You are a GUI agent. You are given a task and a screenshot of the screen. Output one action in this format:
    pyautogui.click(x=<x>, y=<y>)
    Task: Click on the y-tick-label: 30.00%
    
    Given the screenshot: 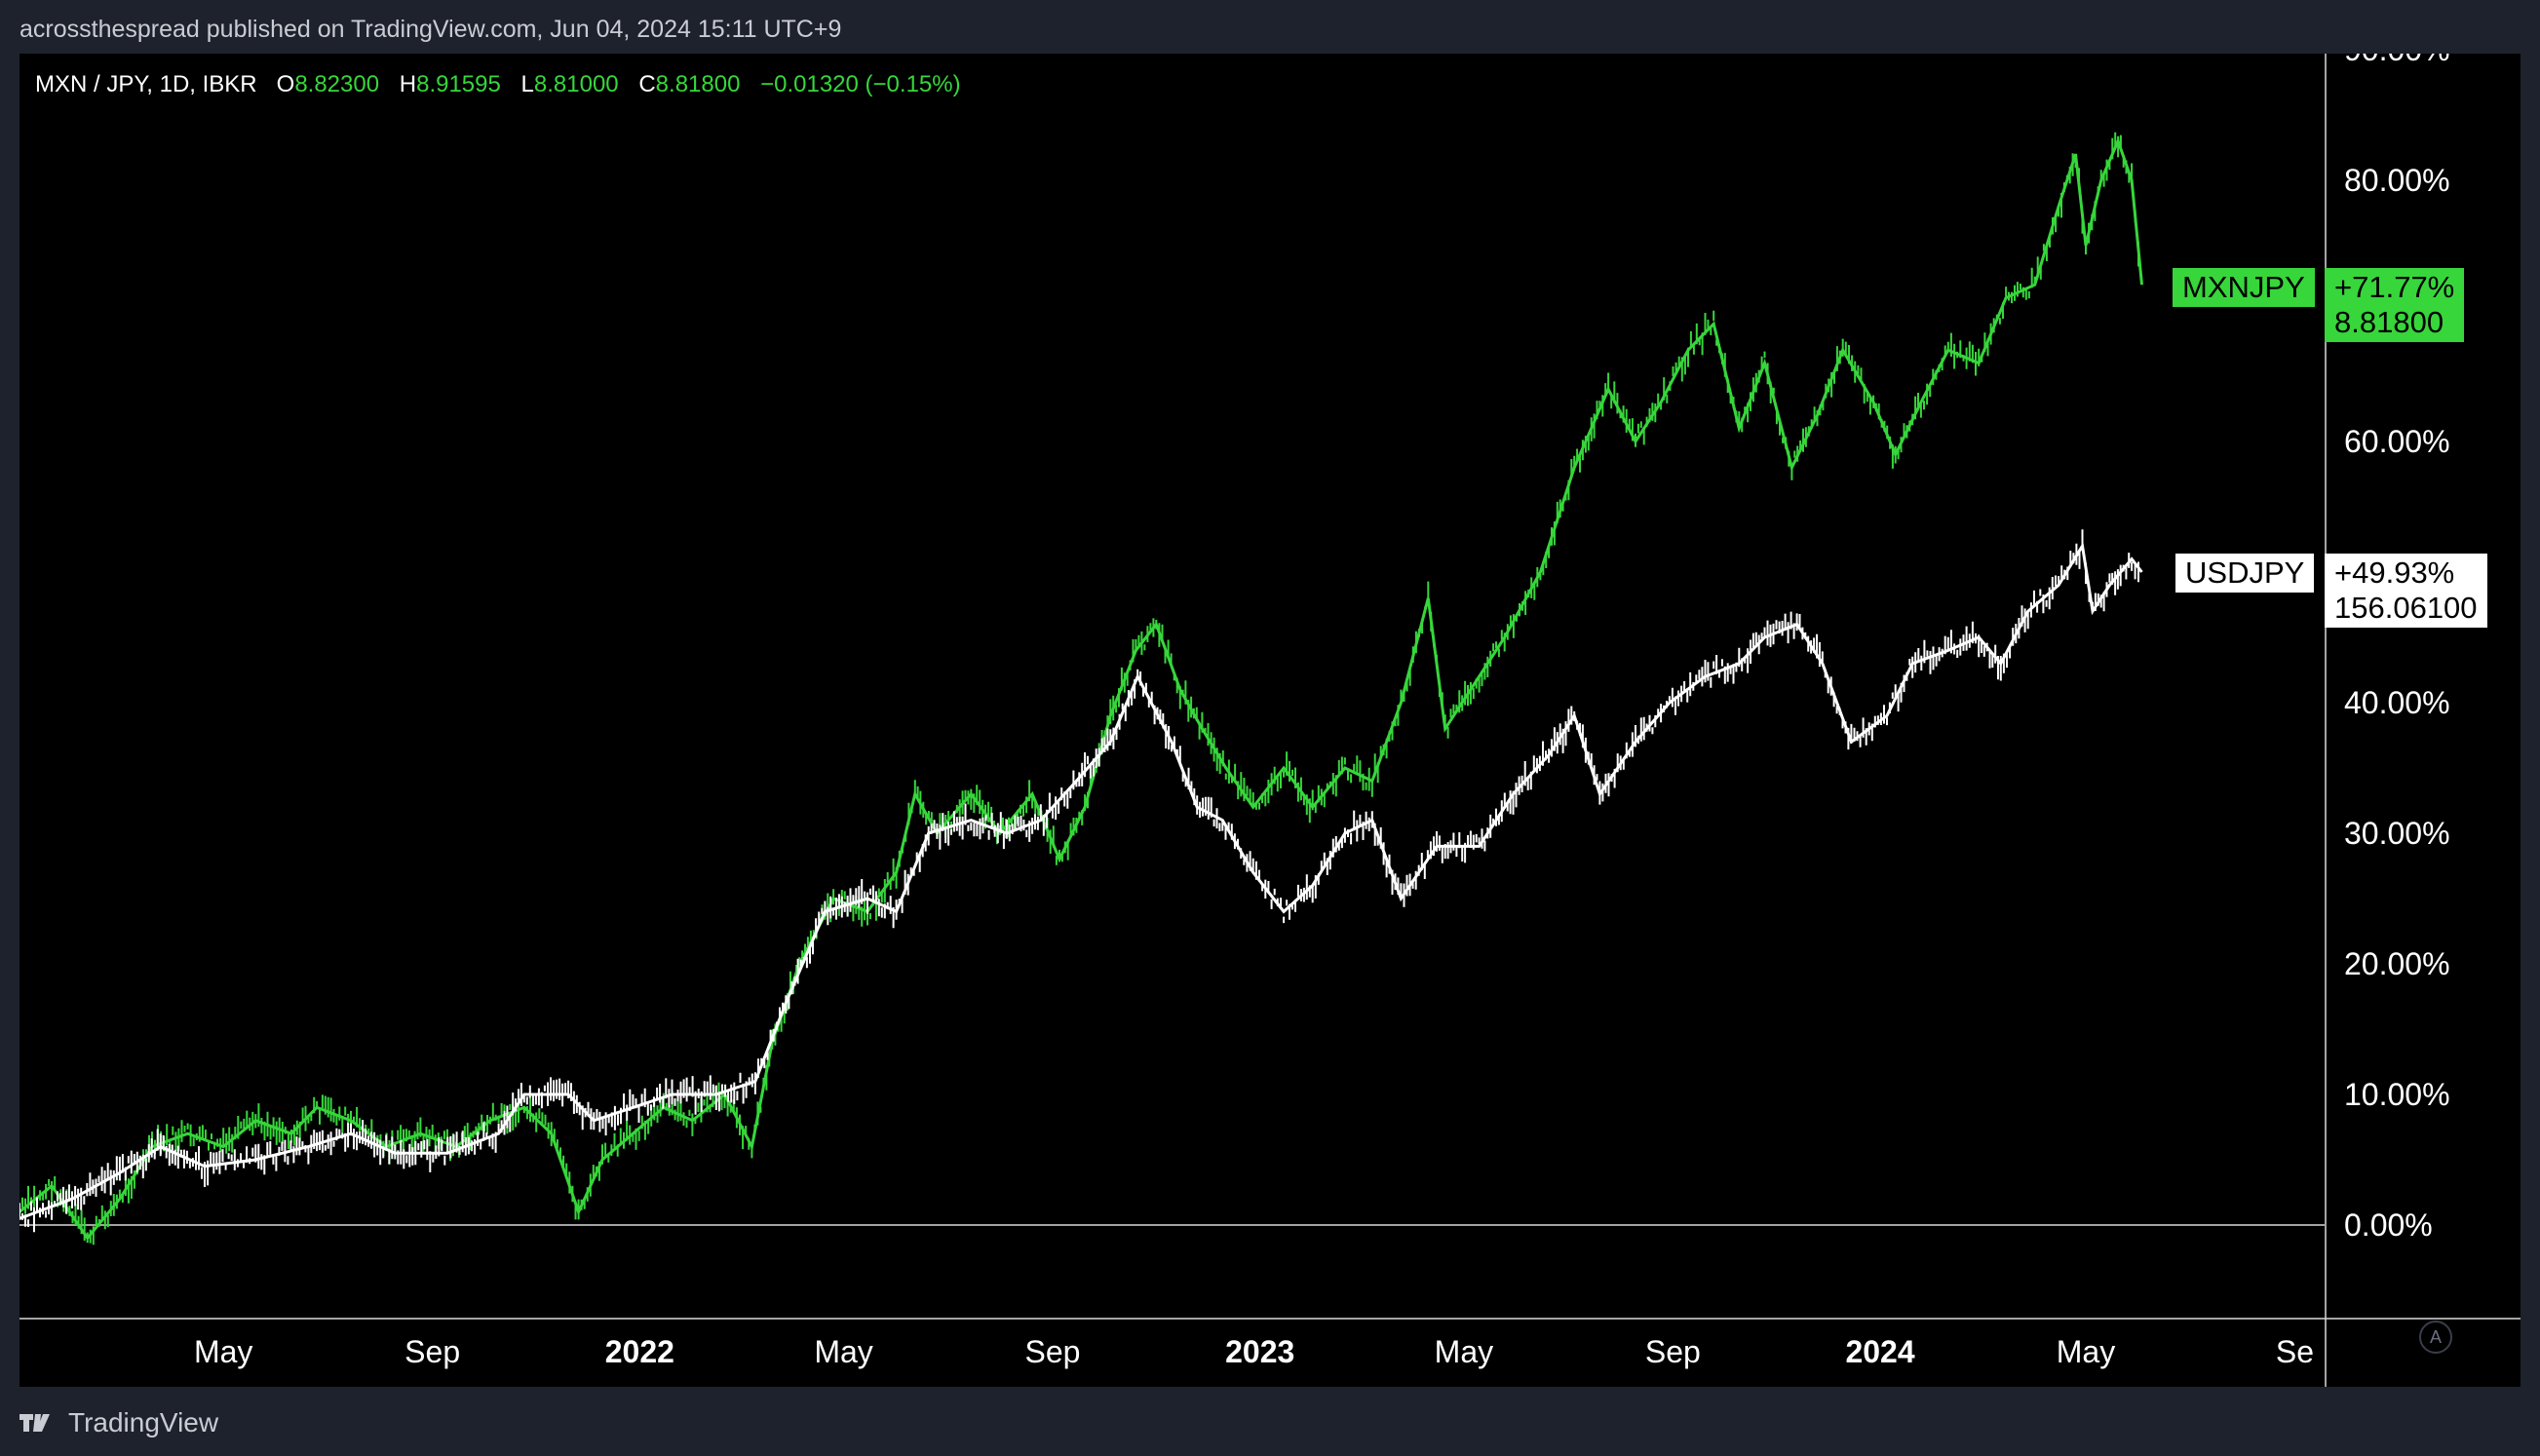 What is the action you would take?
    pyautogui.click(x=2397, y=833)
    